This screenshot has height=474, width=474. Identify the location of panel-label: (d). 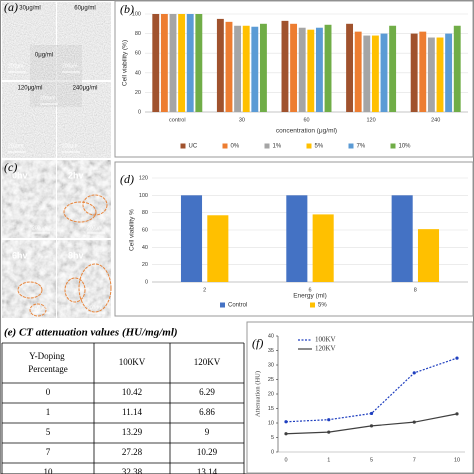
(127, 179).